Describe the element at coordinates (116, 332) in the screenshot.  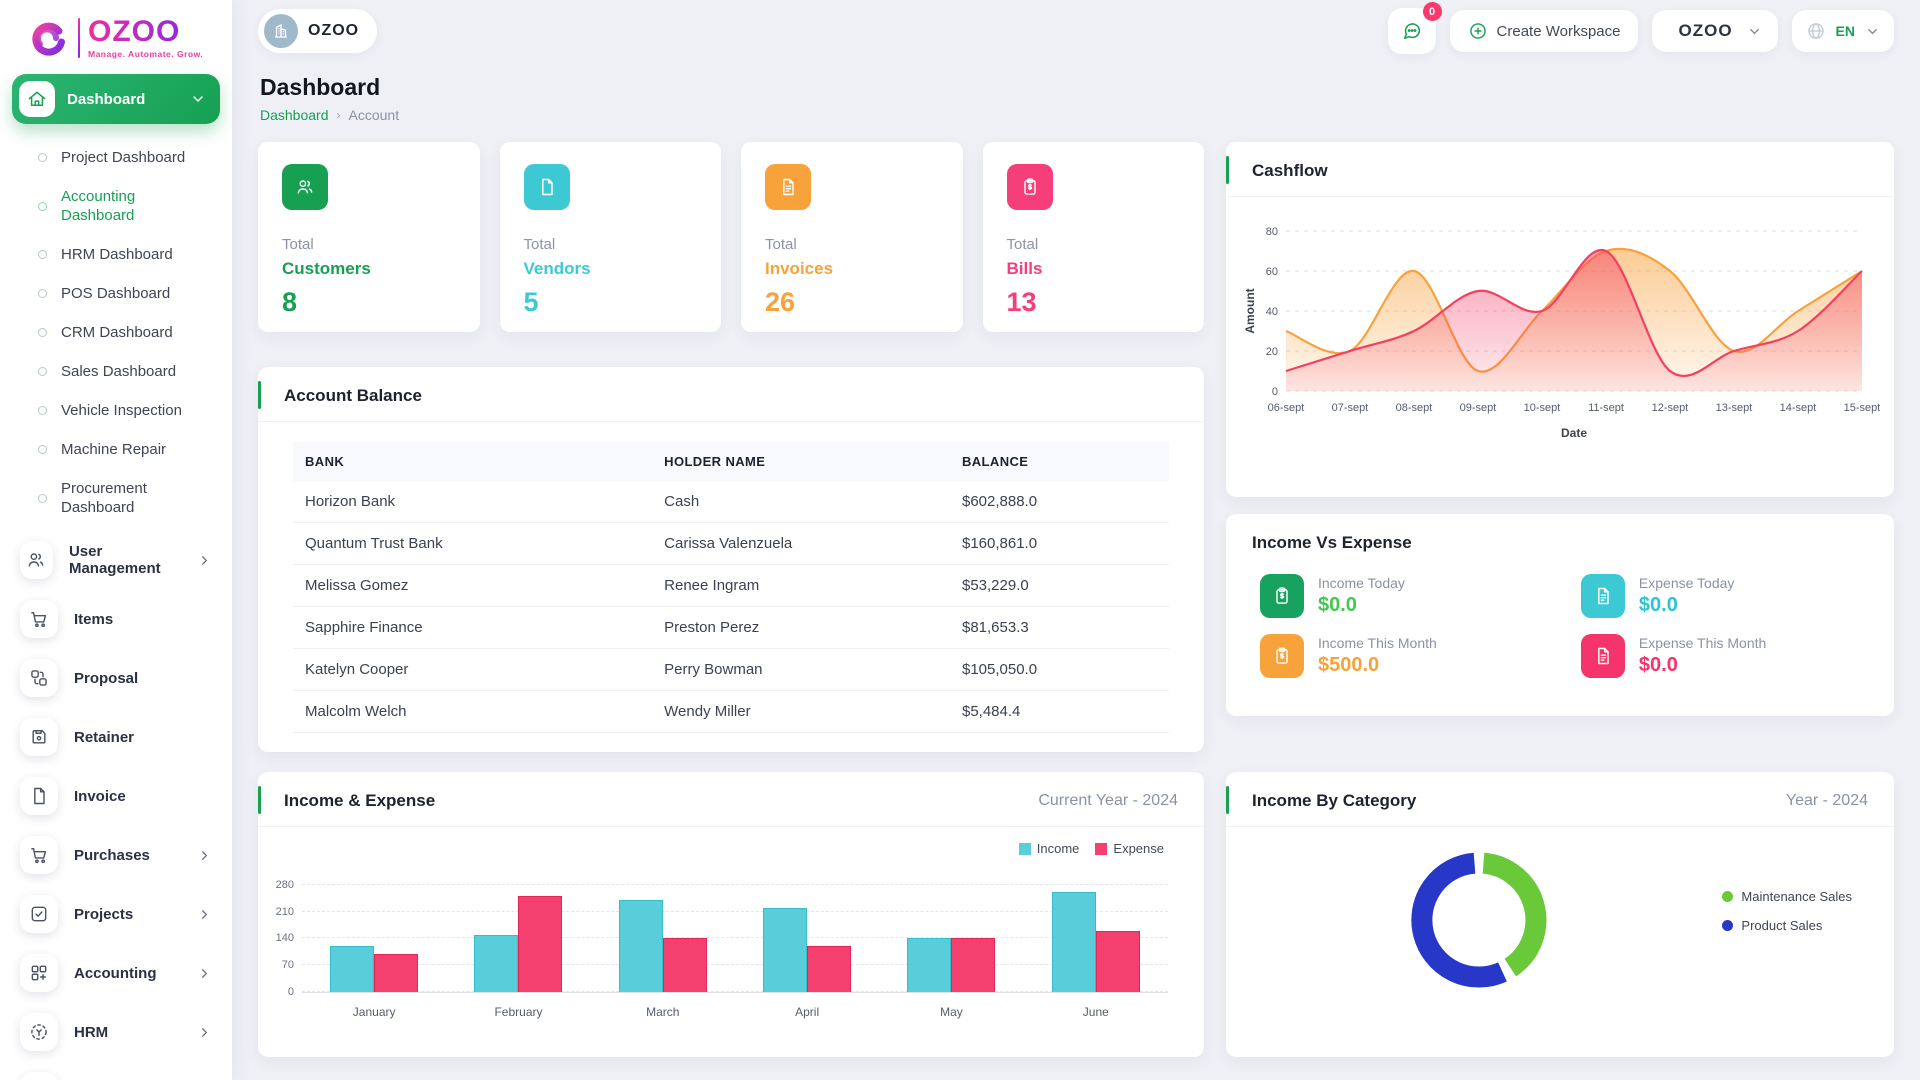
I see `sidebar-item-crm-dashboard: CRM Dashboard` at that location.